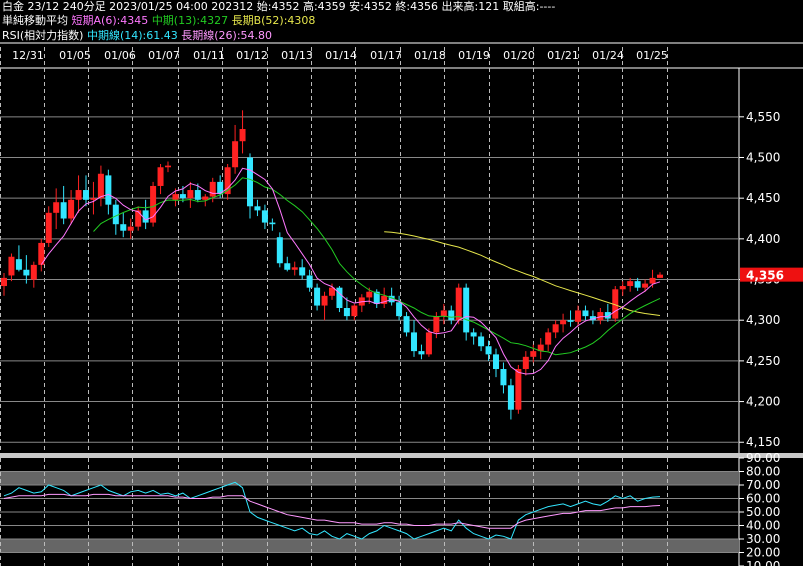  Describe the element at coordinates (190, 20) in the screenshot. I see `ma-mid-label: 中期(13):4327` at that location.